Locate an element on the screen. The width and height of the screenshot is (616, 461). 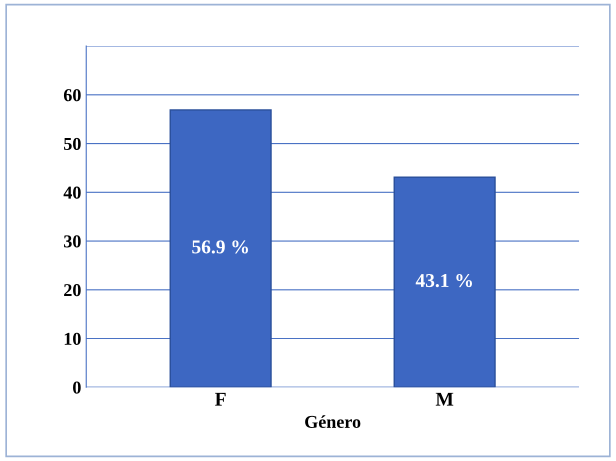
y-tick-label: 50 is located at coordinates (72, 144).